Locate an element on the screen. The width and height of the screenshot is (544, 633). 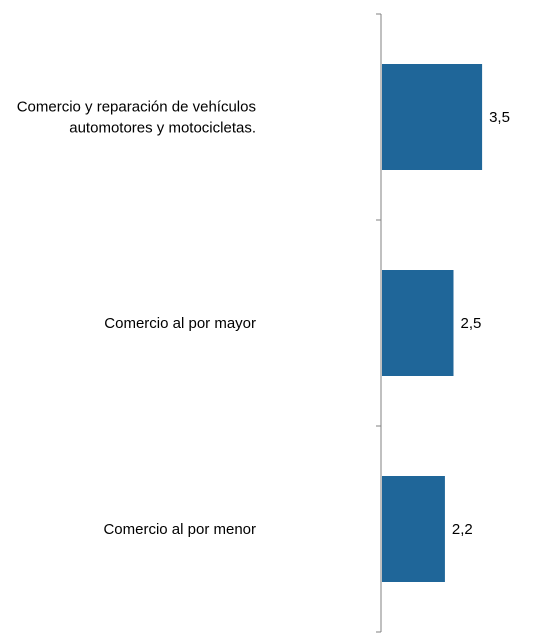
category-label-line: Comercio al por mayor is located at coordinates (180, 323).